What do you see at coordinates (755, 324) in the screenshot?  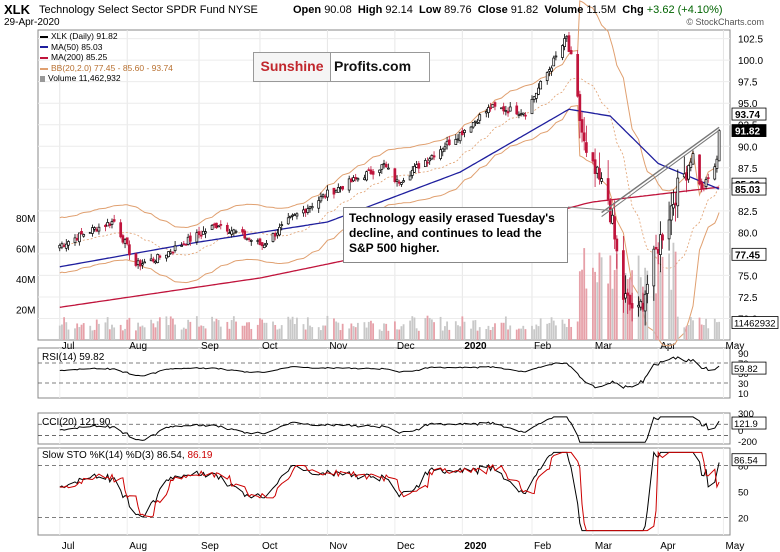 I see `volume-tag-label: 11462932` at bounding box center [755, 324].